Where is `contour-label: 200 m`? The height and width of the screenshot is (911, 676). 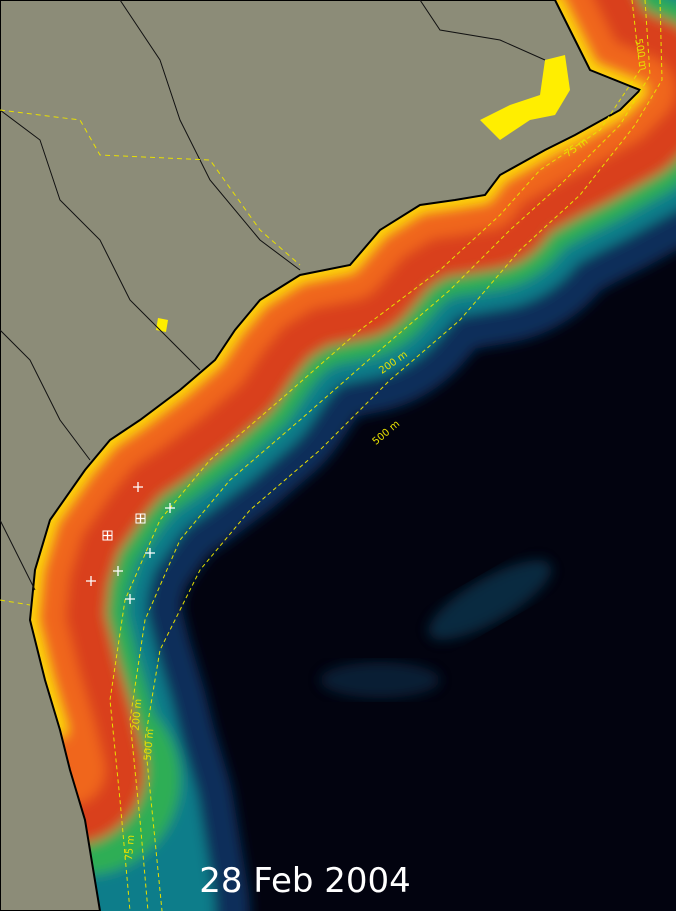 contour-label: 200 m is located at coordinates (138, 714).